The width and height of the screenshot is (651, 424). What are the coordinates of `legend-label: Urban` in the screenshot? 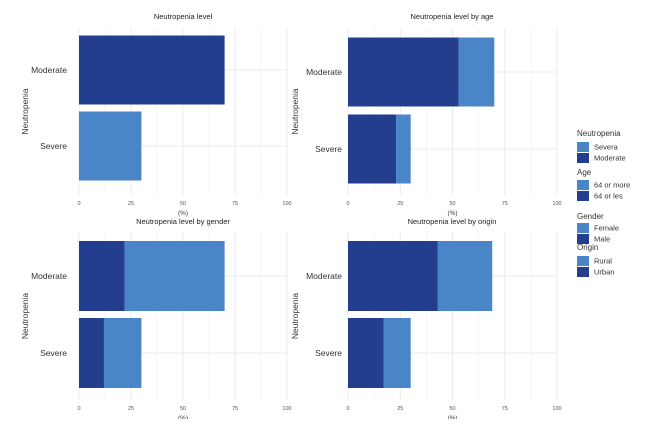 It's located at (604, 272).